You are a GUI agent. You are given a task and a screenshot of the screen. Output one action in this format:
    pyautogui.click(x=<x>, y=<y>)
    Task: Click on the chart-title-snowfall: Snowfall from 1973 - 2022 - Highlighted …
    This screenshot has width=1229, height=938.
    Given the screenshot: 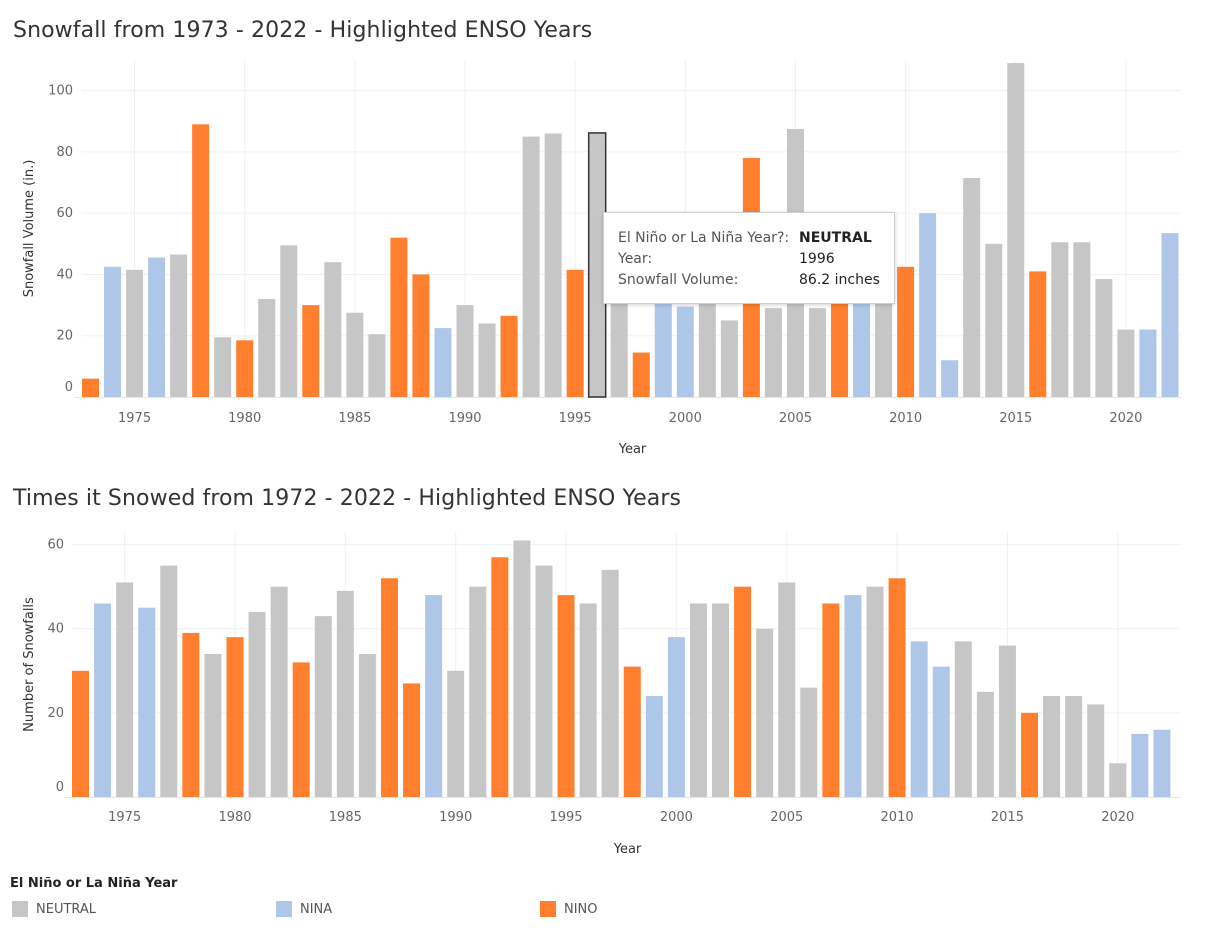 What is the action you would take?
    pyautogui.click(x=303, y=30)
    